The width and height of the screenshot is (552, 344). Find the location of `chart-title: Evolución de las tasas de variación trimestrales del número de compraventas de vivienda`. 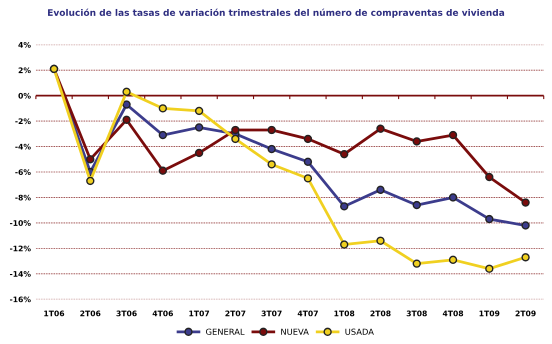

chart-title: Evolución de las tasas de variación trimestrales del número de compraventas de vivienda is located at coordinates (276, 13).